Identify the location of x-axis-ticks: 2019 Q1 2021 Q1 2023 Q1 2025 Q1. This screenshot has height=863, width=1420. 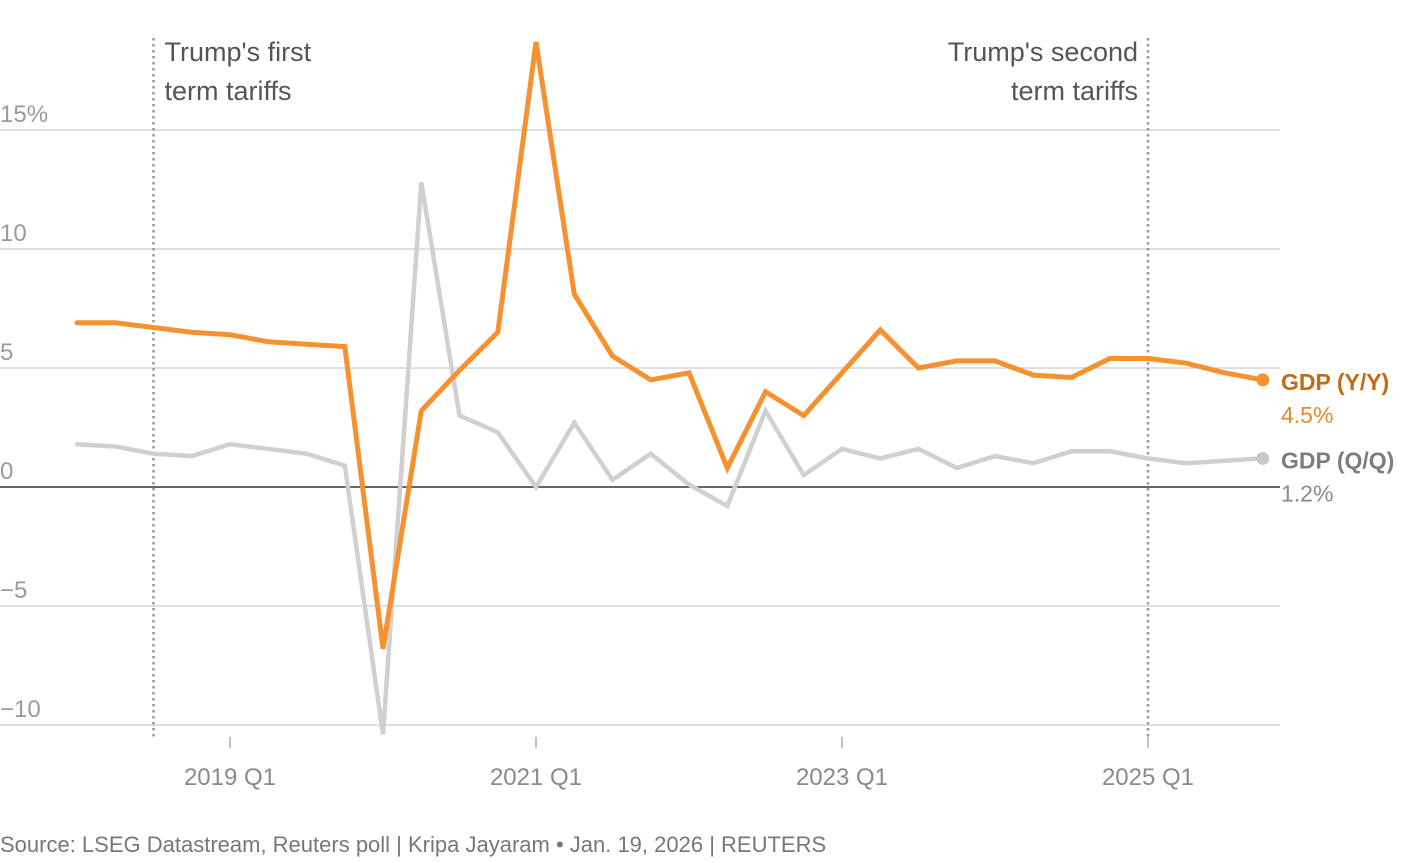
(689, 764).